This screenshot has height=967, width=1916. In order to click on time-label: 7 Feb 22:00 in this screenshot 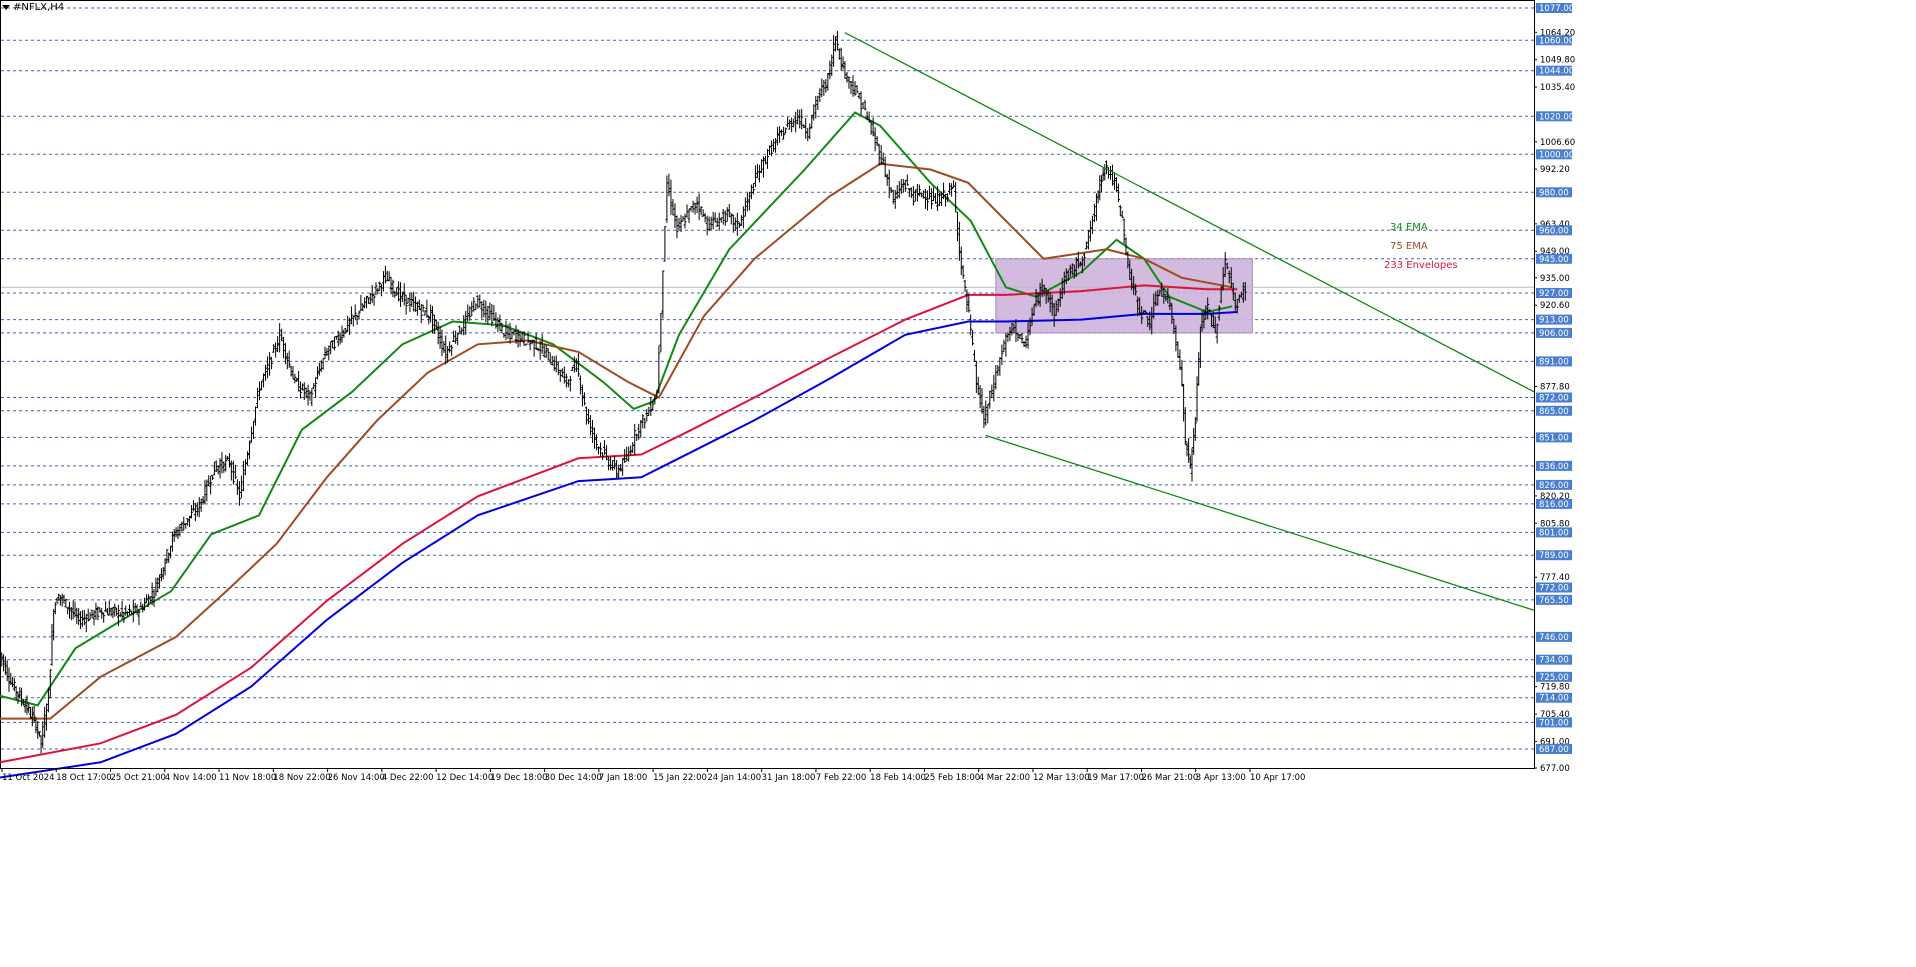, I will do `click(841, 778)`.